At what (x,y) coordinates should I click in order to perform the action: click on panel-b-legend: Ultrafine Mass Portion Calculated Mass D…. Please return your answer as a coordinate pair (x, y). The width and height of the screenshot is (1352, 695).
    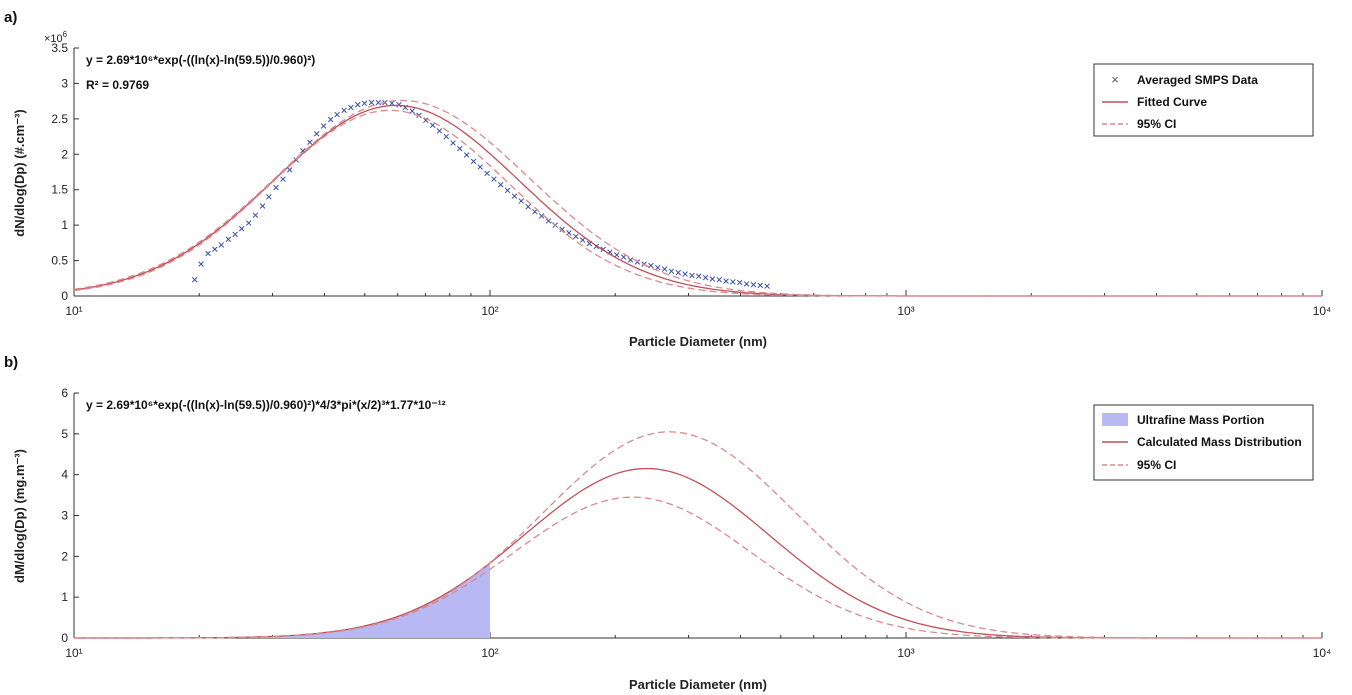
    Looking at the image, I should click on (1203, 442).